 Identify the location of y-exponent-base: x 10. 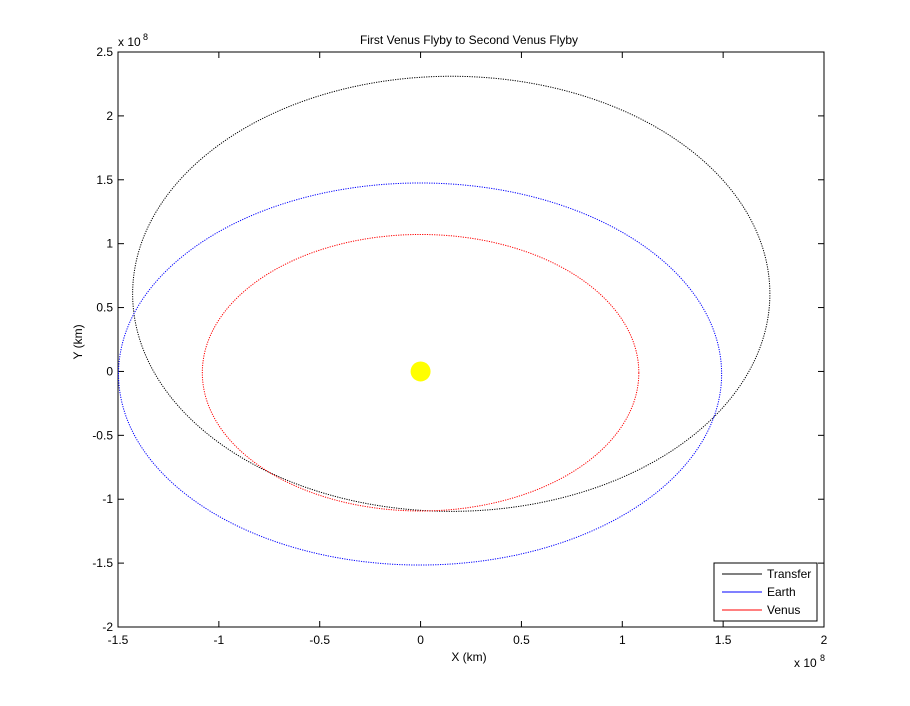
(129, 42).